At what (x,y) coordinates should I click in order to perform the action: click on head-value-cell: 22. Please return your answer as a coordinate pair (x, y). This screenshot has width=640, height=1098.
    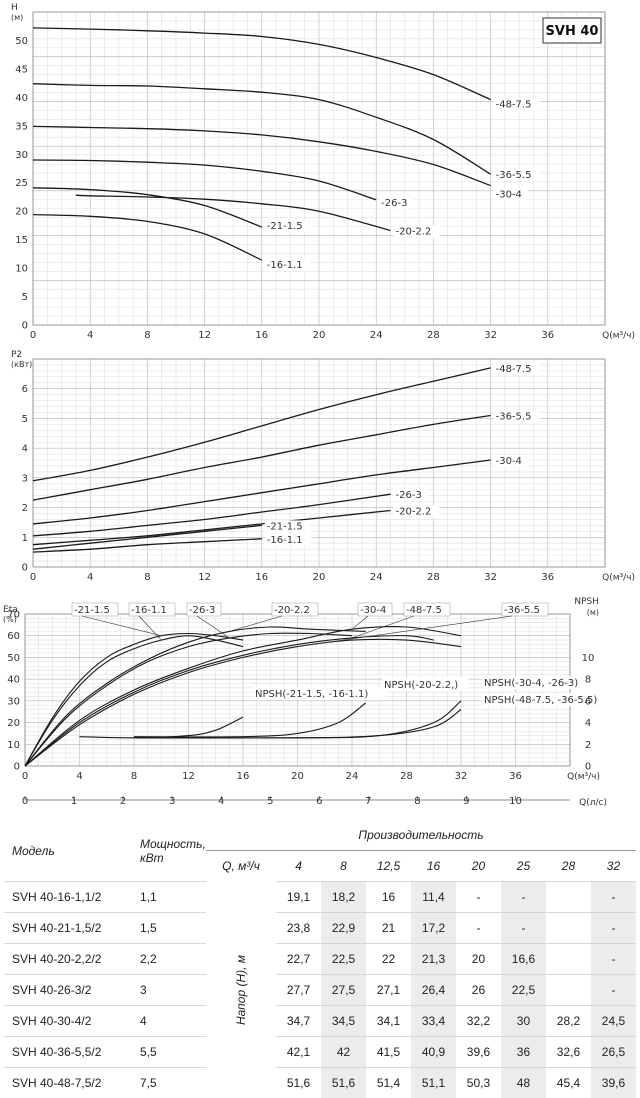
    Looking at the image, I should click on (388, 959).